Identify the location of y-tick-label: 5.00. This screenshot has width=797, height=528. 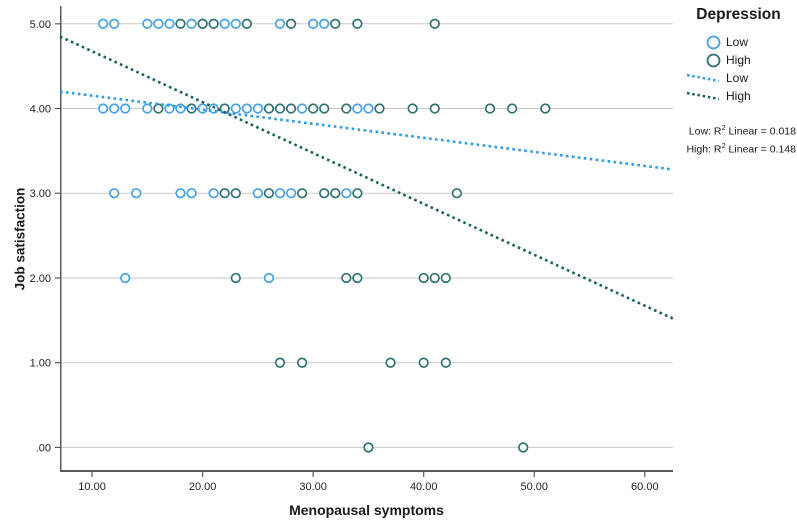
(40, 25).